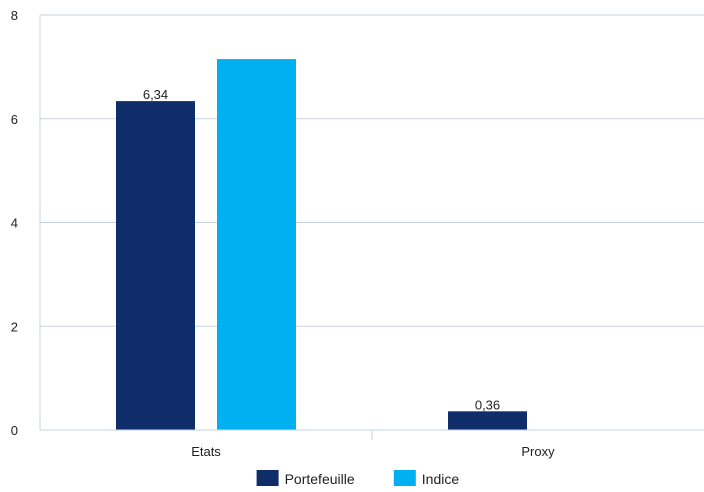 This screenshot has height=492, width=704. What do you see at coordinates (404, 478) in the screenshot?
I see `legend-swatch-indice` at bounding box center [404, 478].